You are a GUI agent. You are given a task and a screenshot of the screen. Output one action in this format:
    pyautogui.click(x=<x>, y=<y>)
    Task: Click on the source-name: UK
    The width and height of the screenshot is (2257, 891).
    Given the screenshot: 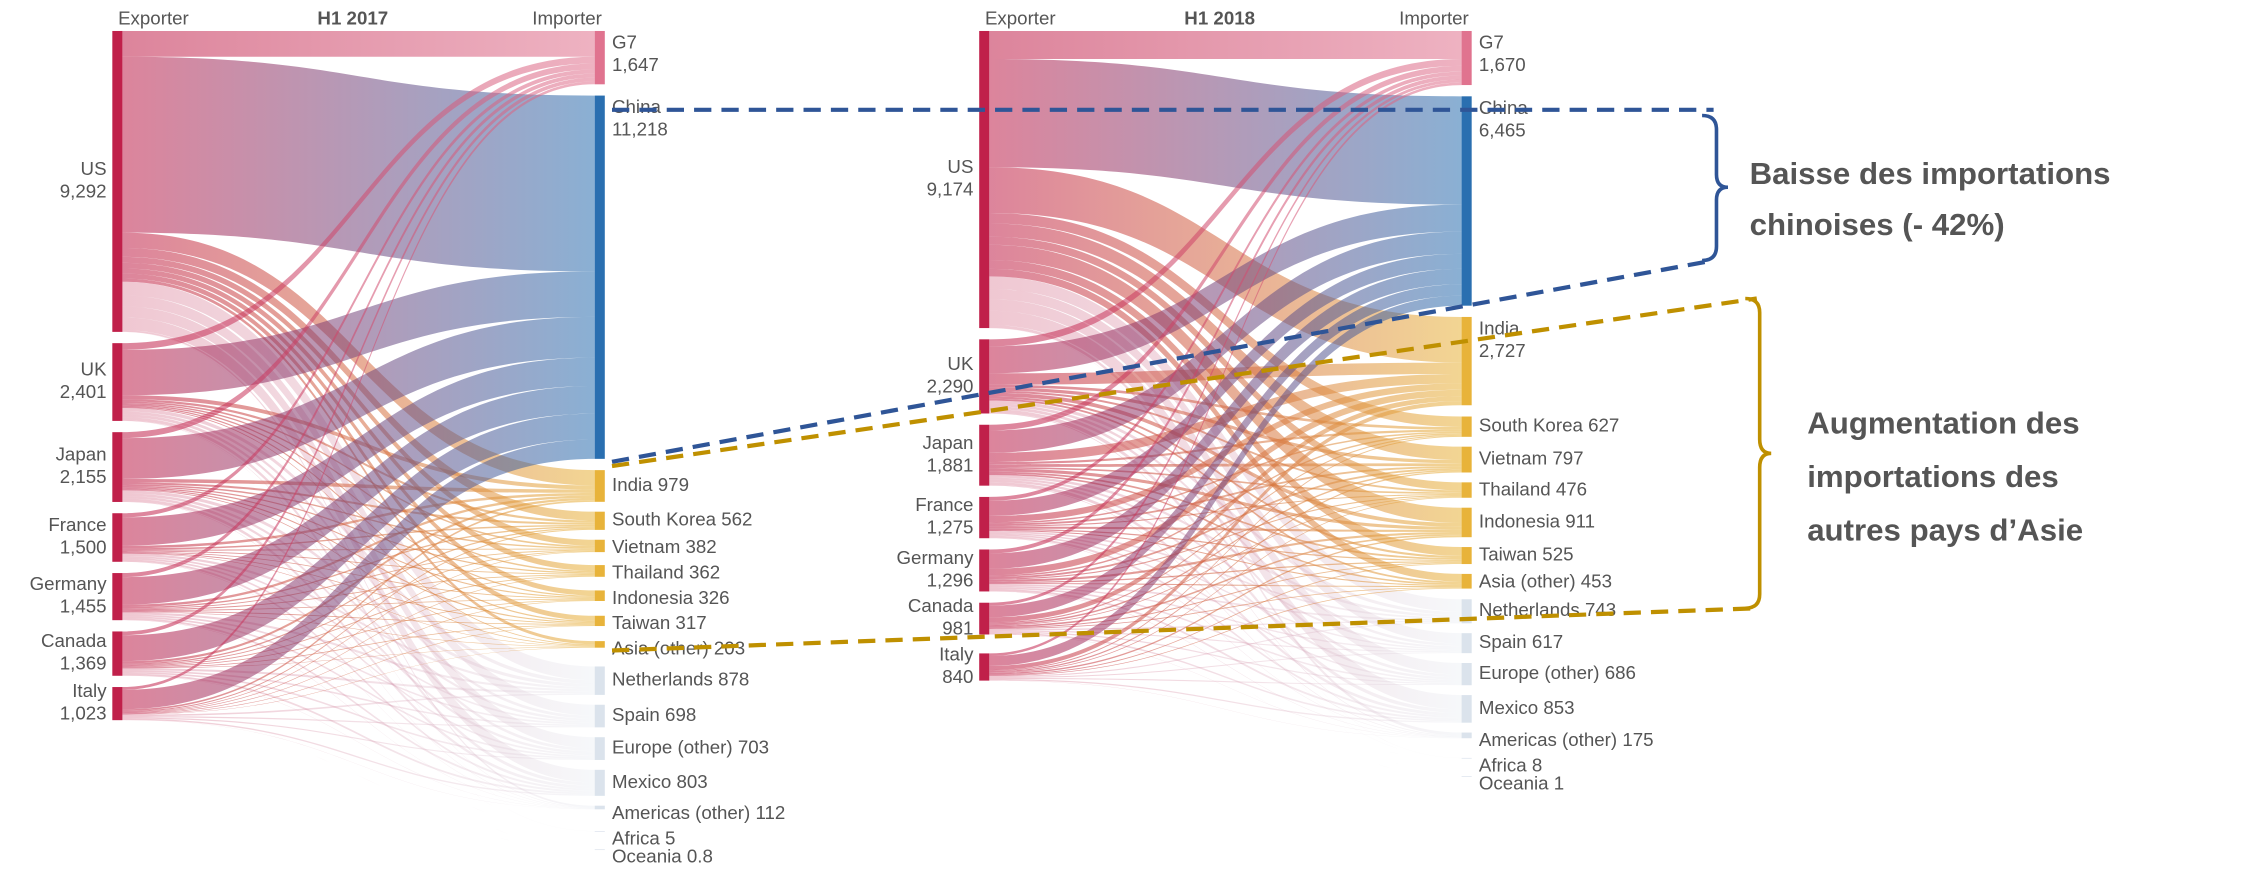 What is the action you would take?
    pyautogui.click(x=960, y=363)
    